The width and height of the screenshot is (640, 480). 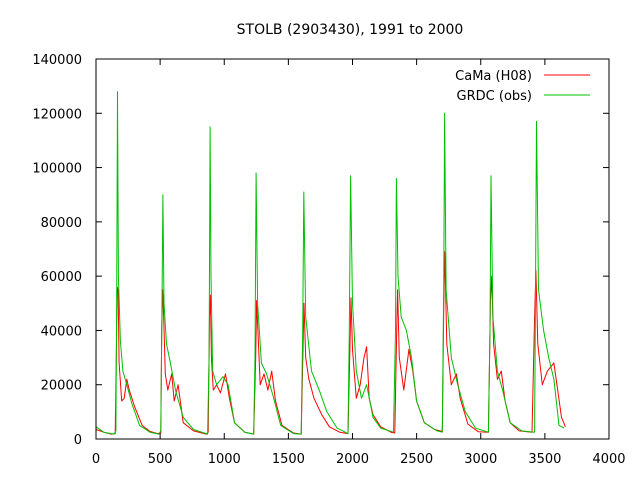 I want to click on x-tick-label: 1000, so click(x=224, y=459).